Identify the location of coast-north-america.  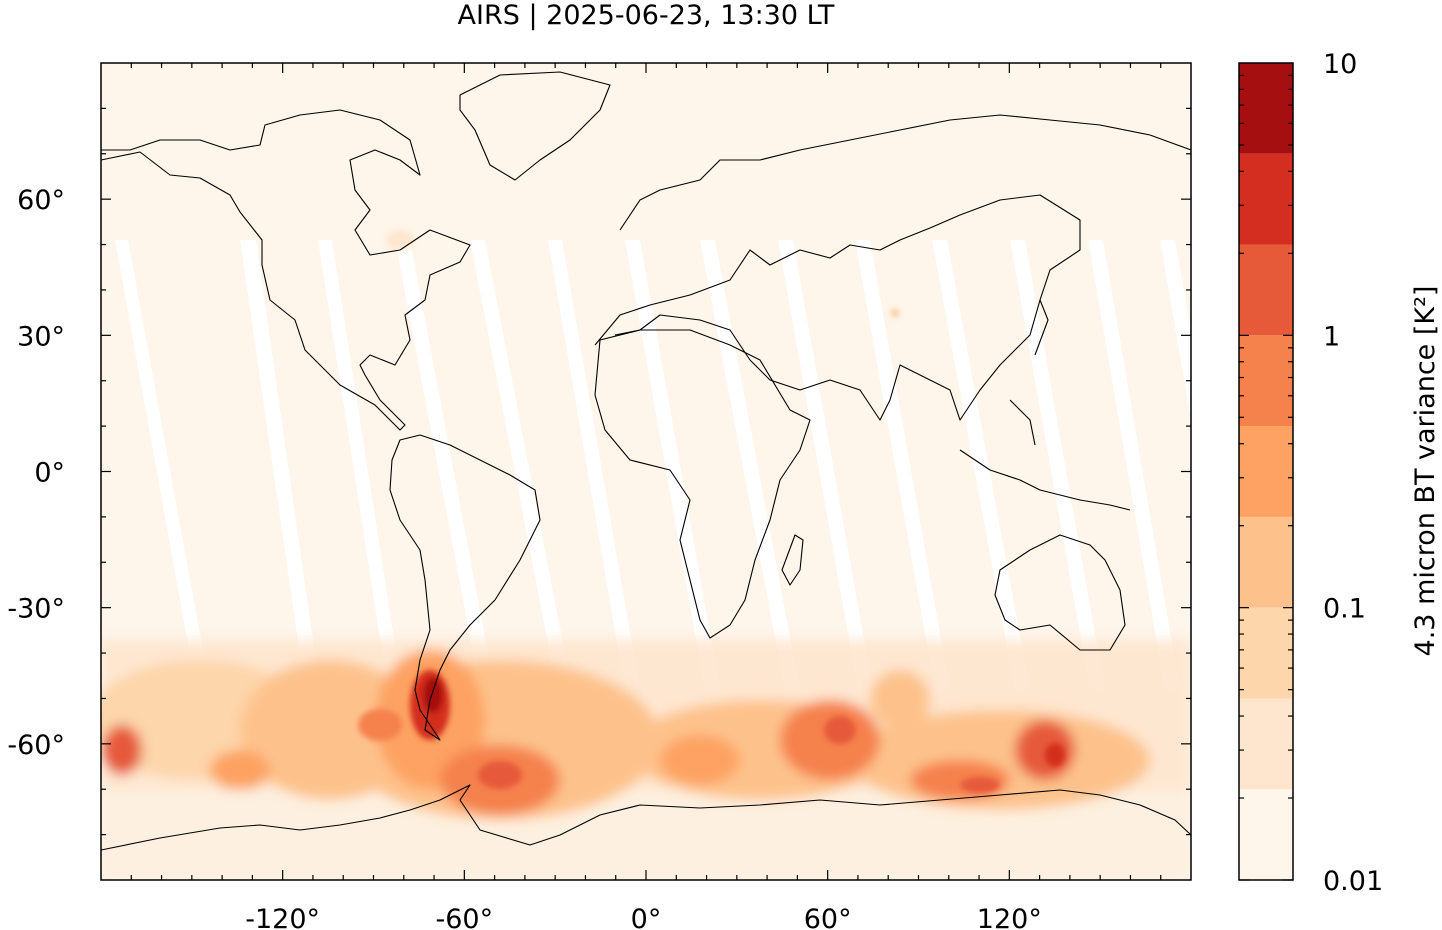
(286, 270).